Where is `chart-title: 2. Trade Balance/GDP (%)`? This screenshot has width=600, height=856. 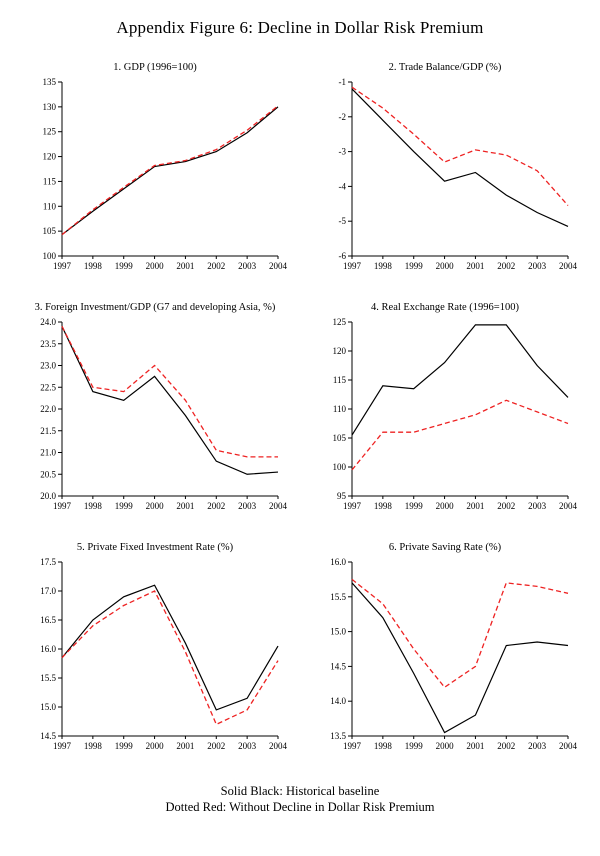 chart-title: 2. Trade Balance/GDP (%) is located at coordinates (445, 67).